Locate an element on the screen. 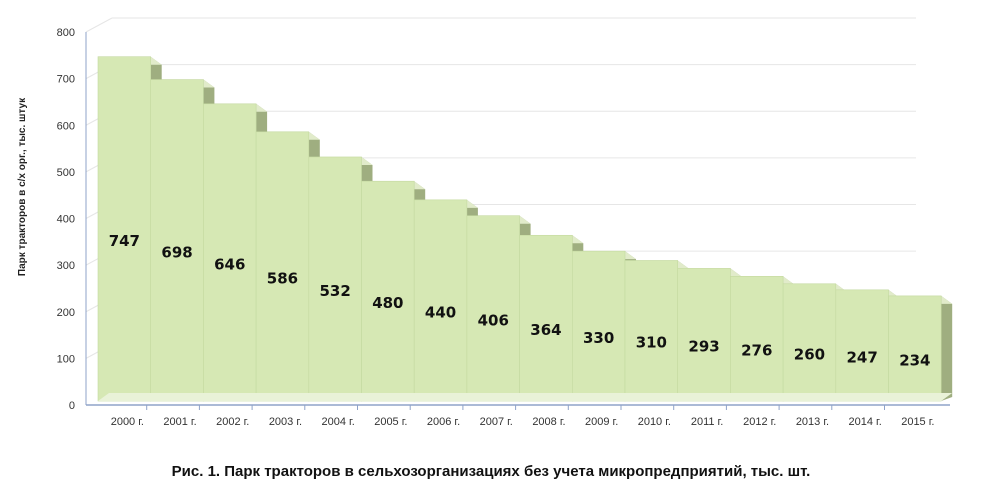 This screenshot has height=503, width=982. data-label: 532 is located at coordinates (334, 291).